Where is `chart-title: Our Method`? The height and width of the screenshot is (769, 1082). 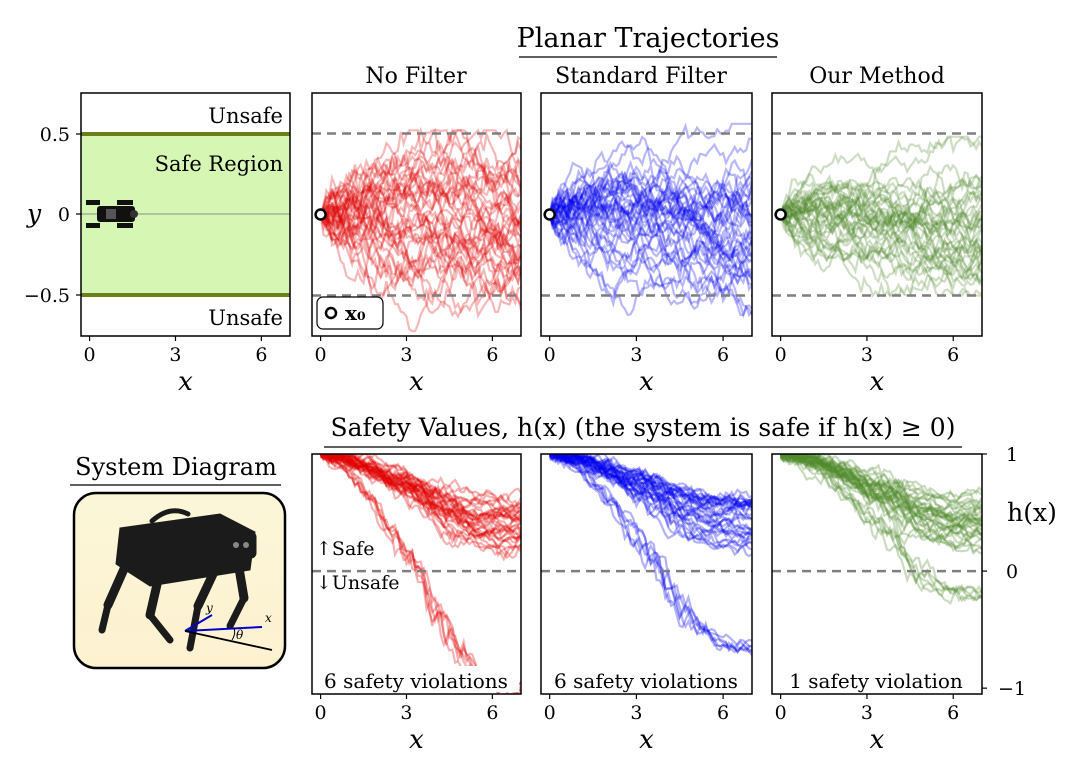 chart-title: Our Method is located at coordinates (877, 76).